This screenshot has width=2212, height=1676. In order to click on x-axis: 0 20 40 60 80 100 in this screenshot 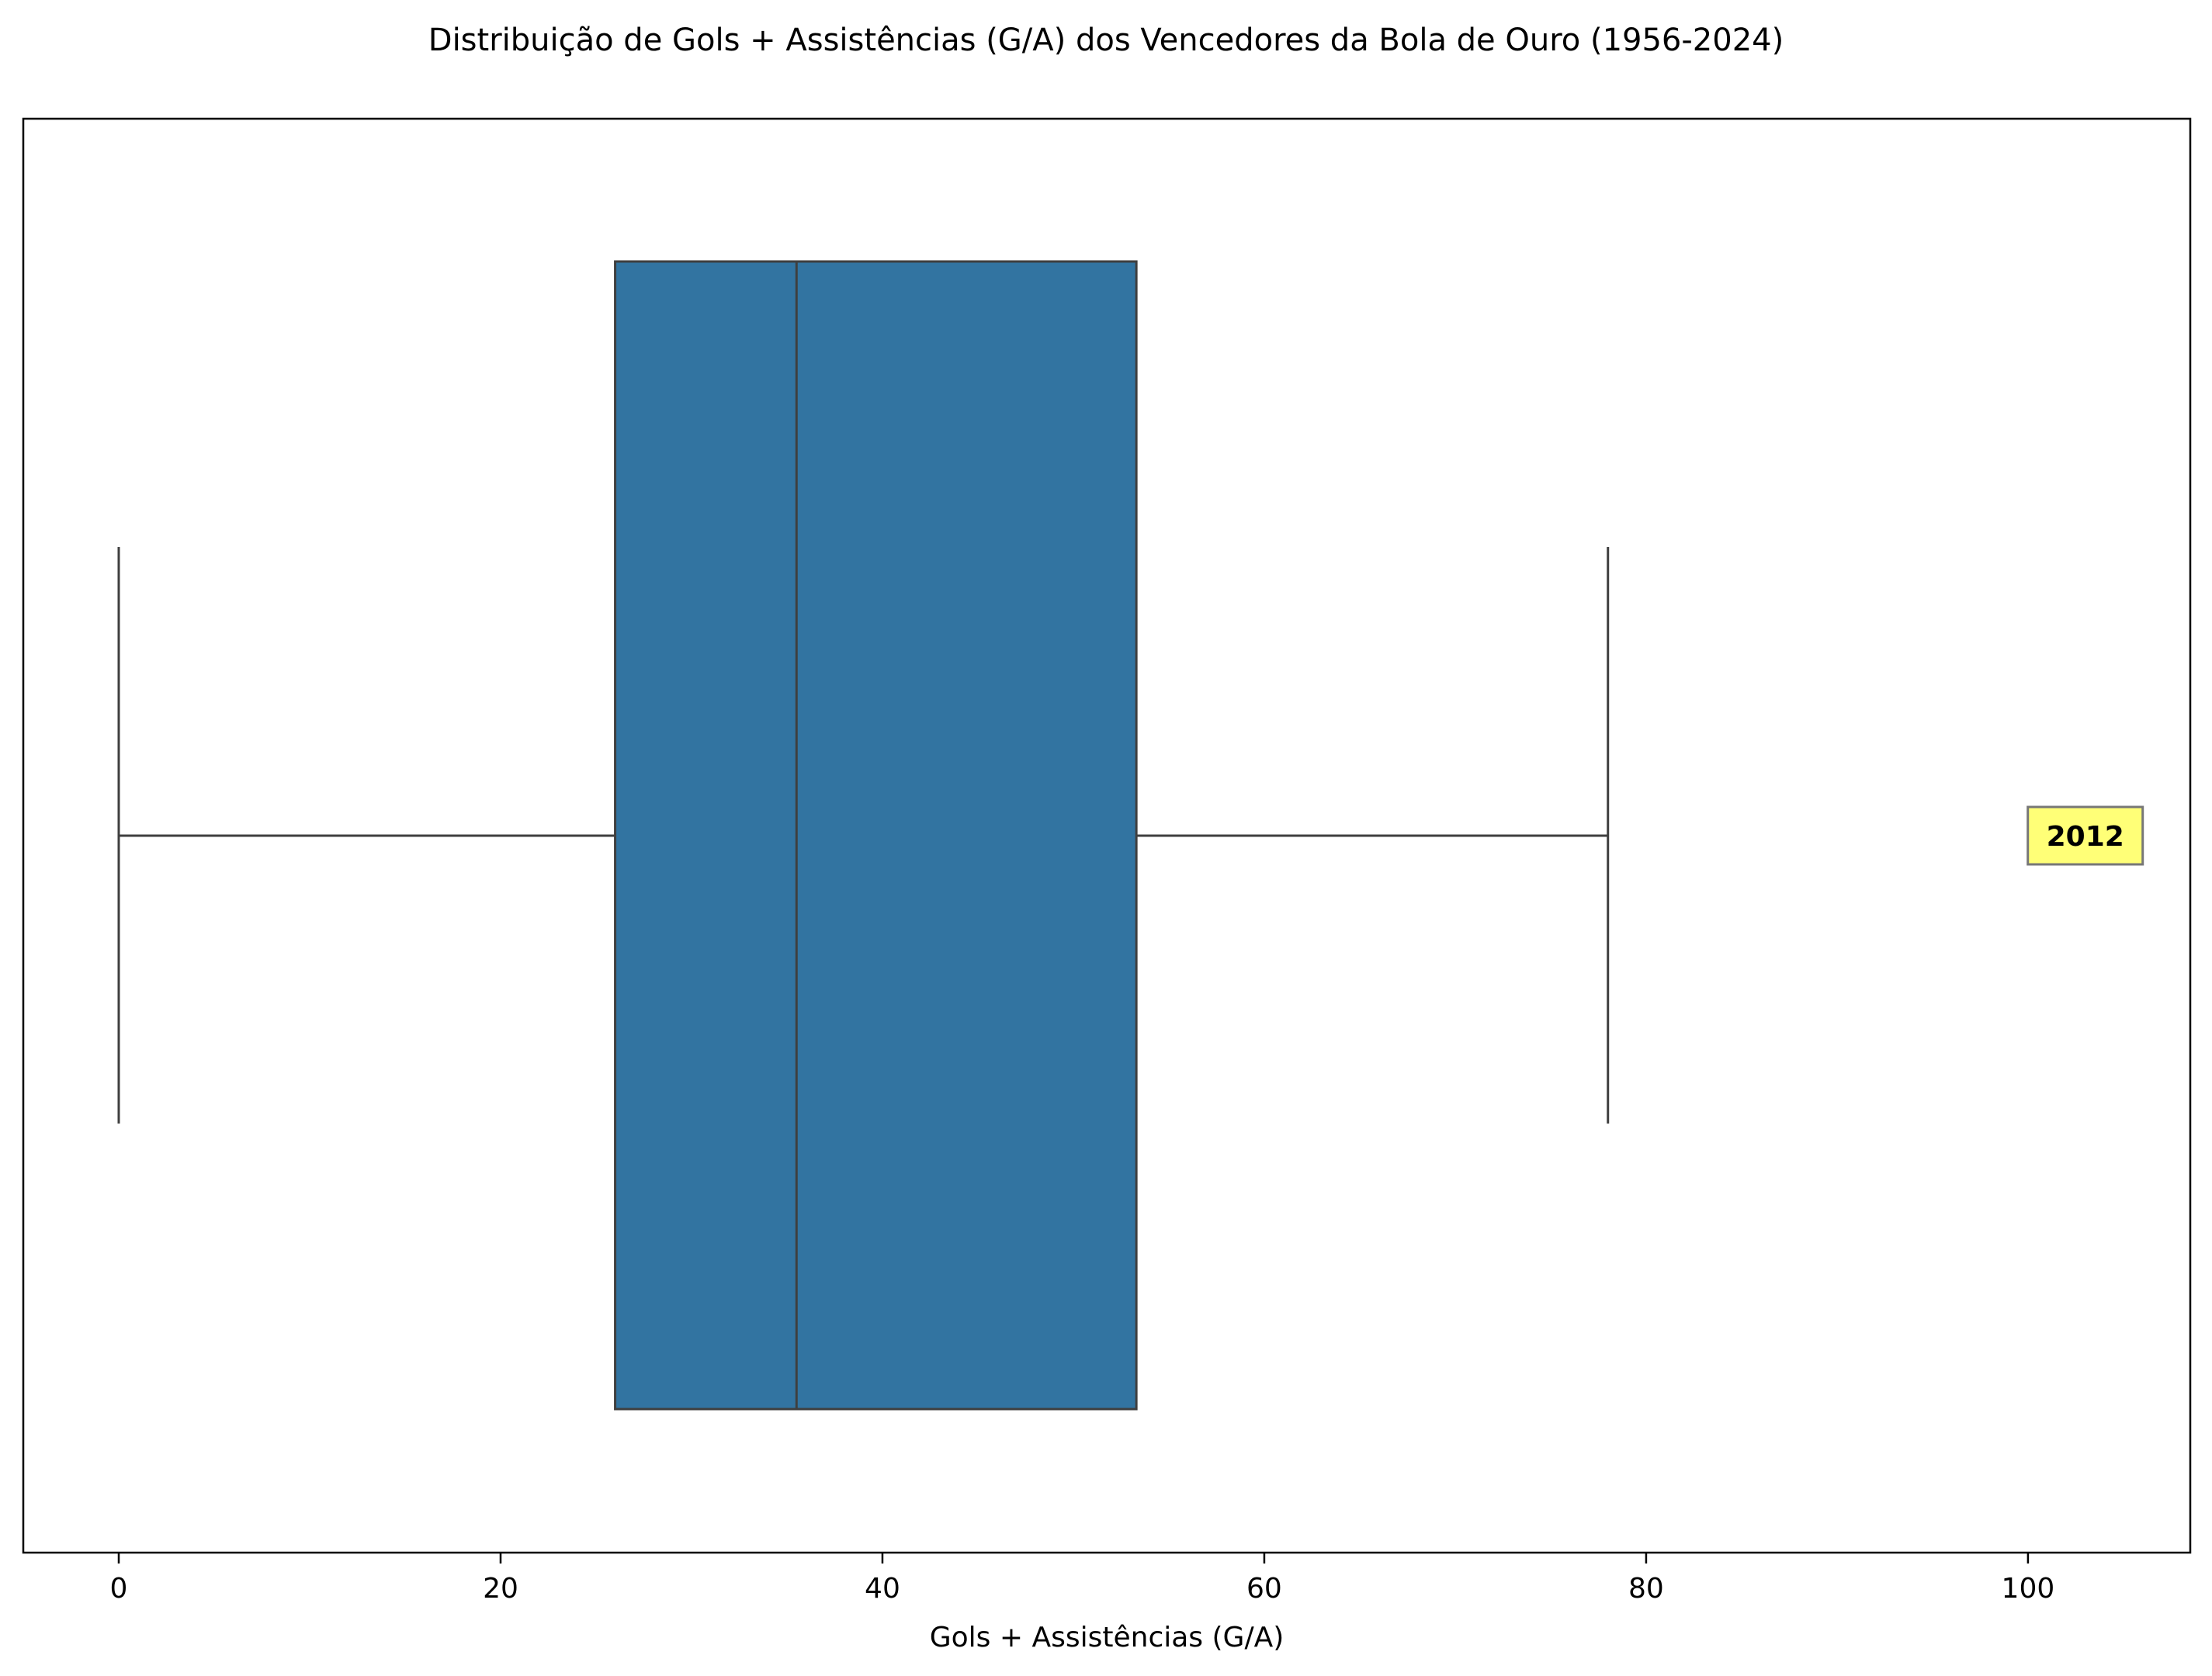, I will do `click(1082, 1579)`.